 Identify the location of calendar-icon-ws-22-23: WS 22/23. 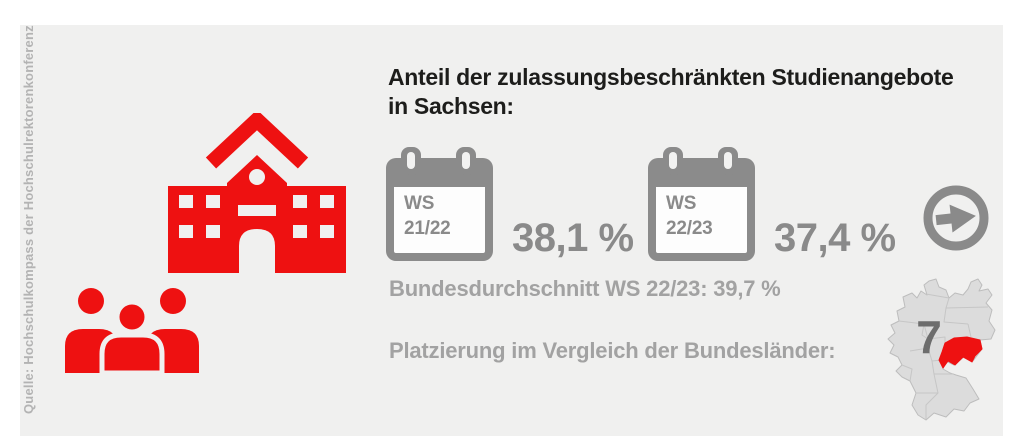
(701, 204).